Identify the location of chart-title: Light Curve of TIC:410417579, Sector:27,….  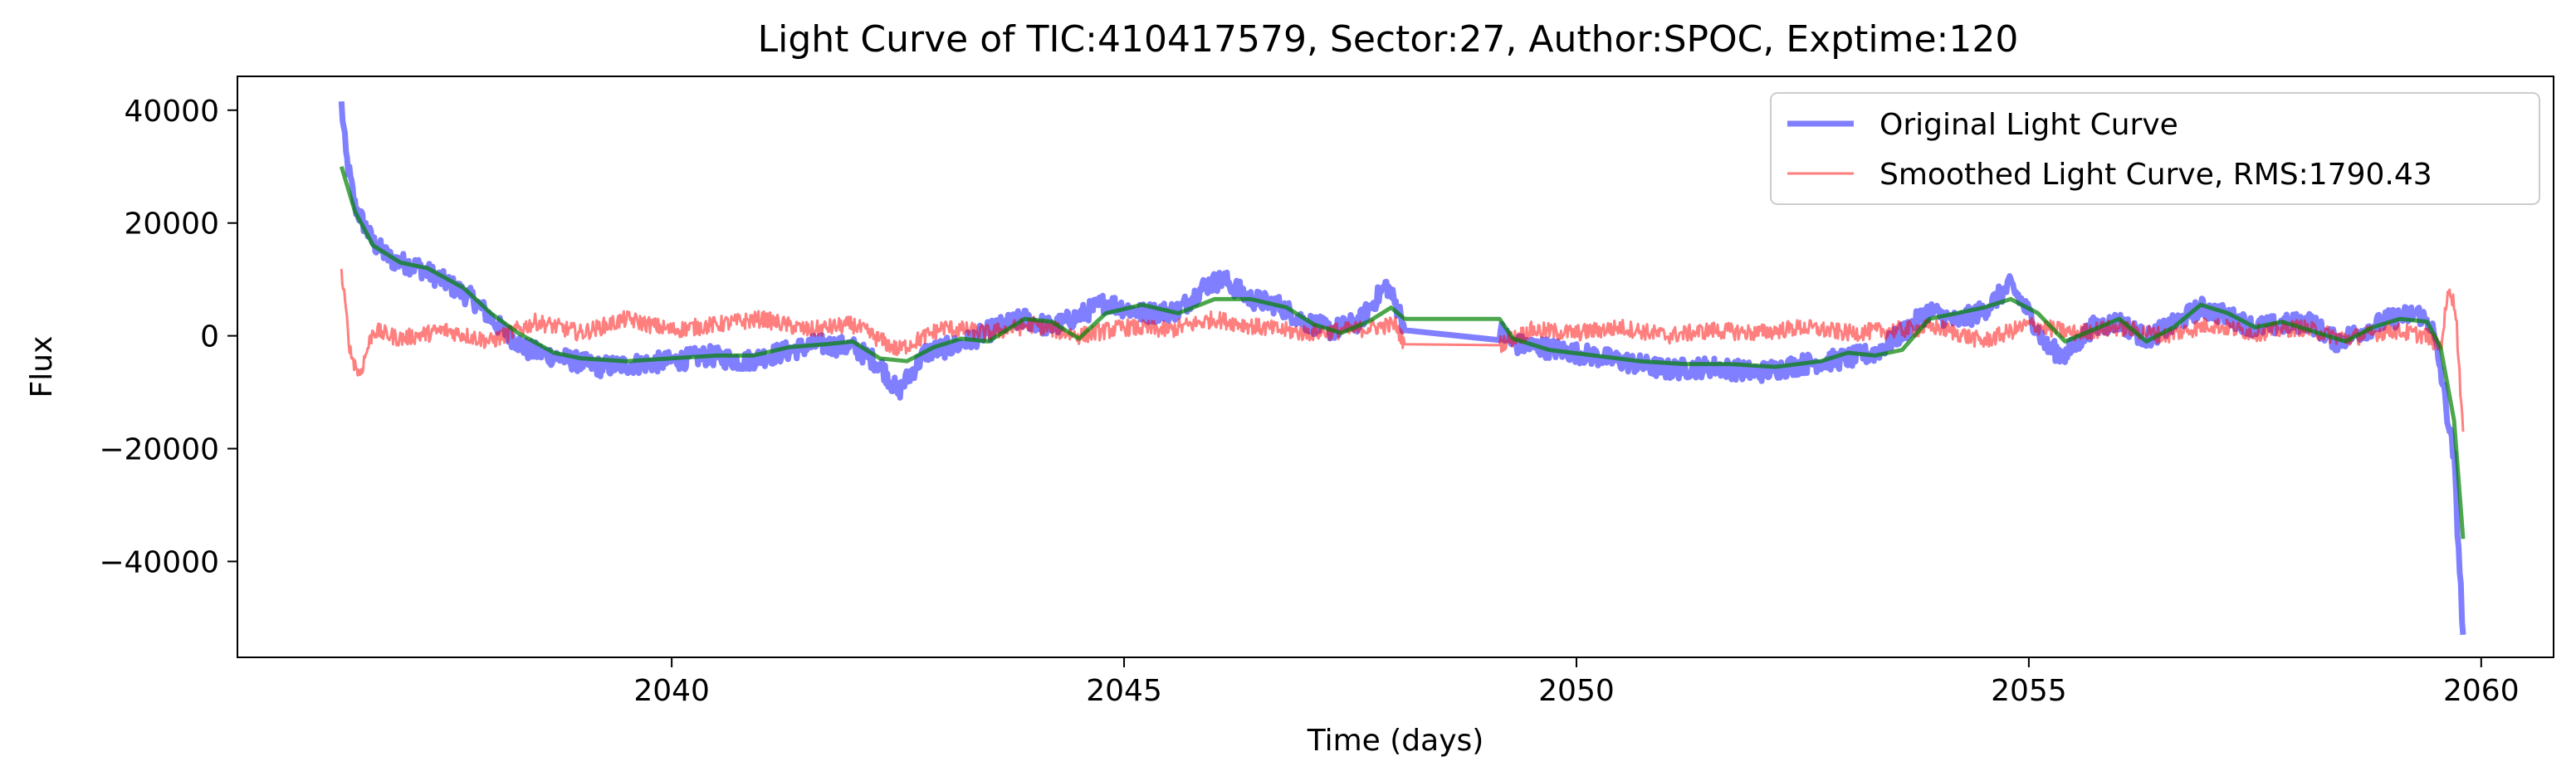
(1388, 39).